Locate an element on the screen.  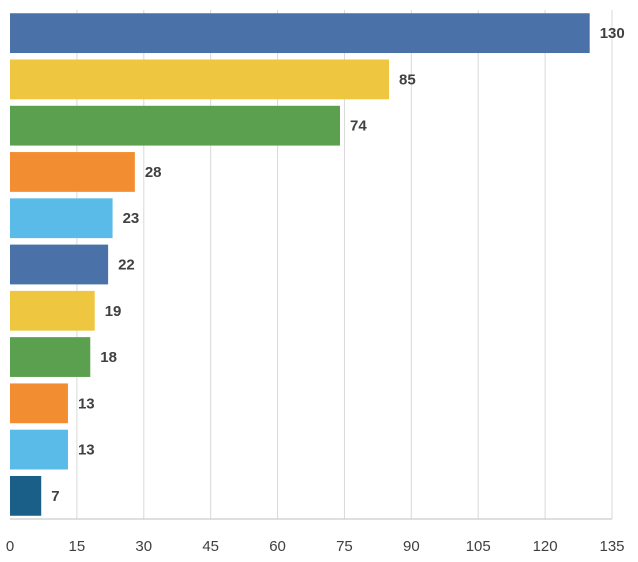
bar-value-label: 130 is located at coordinates (612, 33).